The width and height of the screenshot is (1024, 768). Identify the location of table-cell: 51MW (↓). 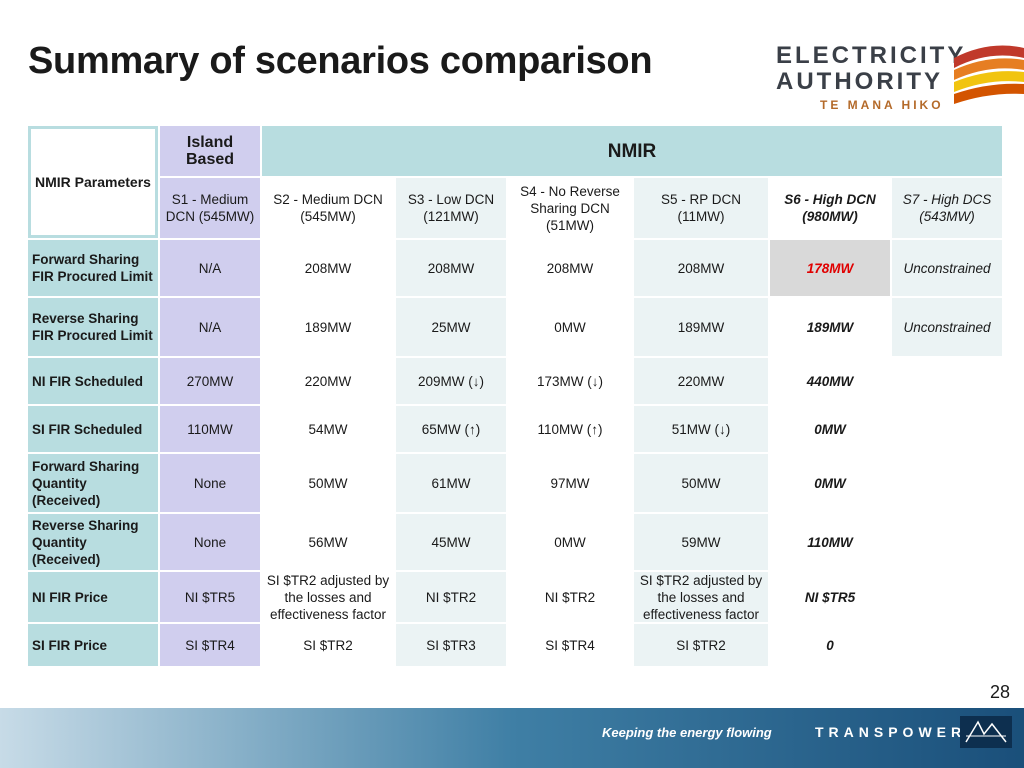
(701, 429).